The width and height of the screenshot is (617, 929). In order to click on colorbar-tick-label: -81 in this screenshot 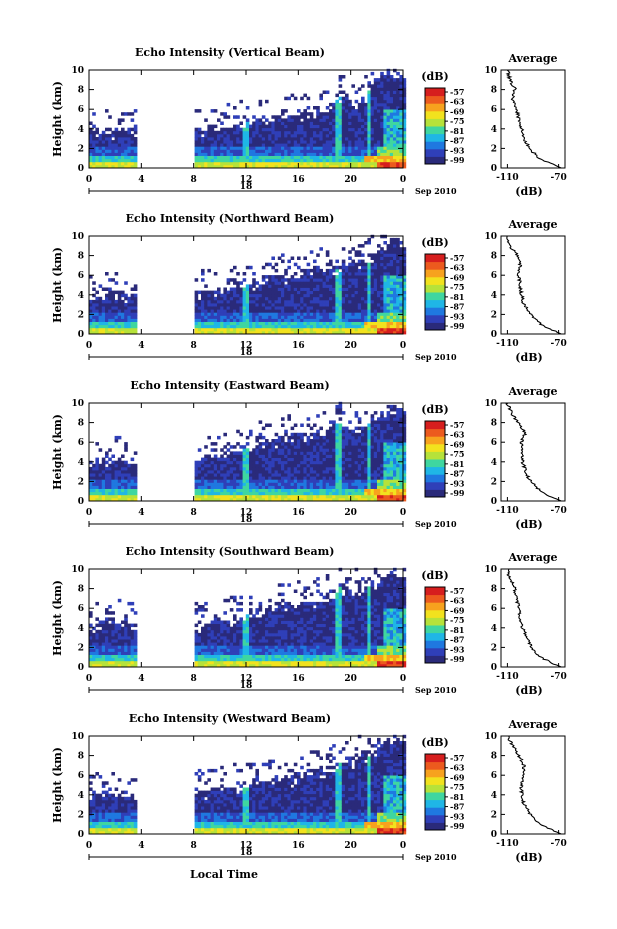, I will do `click(457, 131)`.